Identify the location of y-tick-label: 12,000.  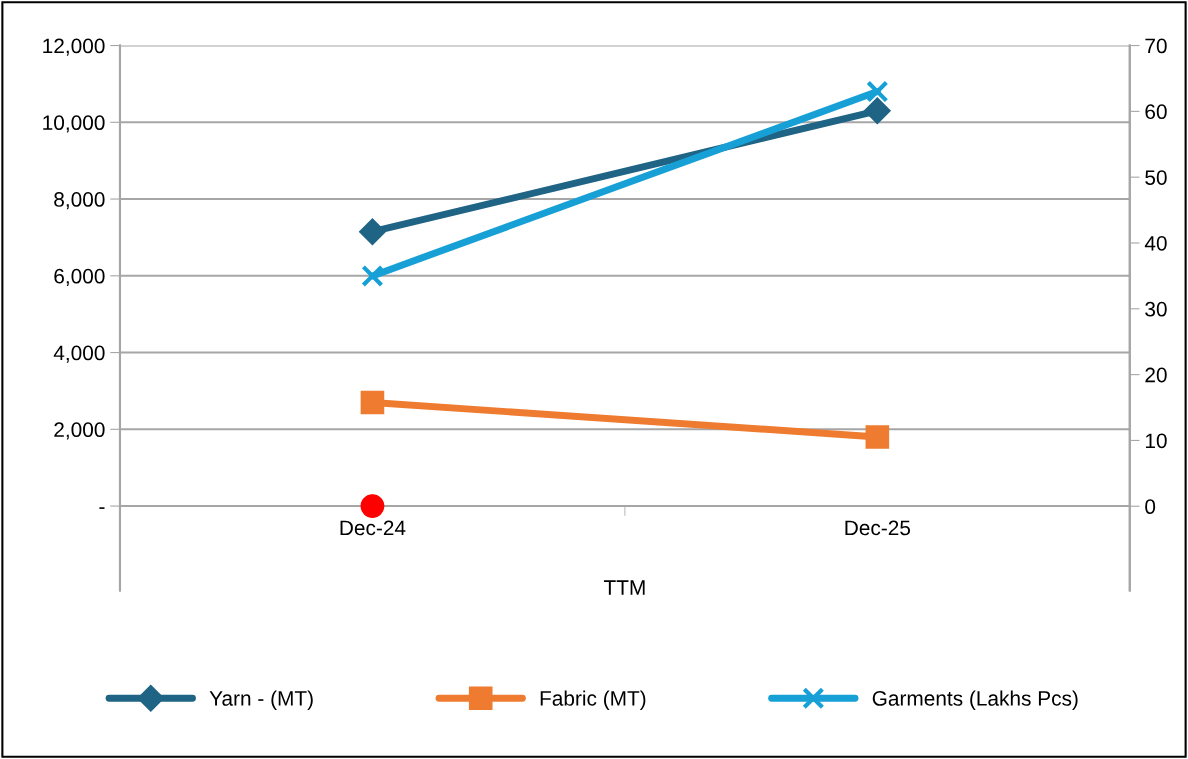
(74, 47).